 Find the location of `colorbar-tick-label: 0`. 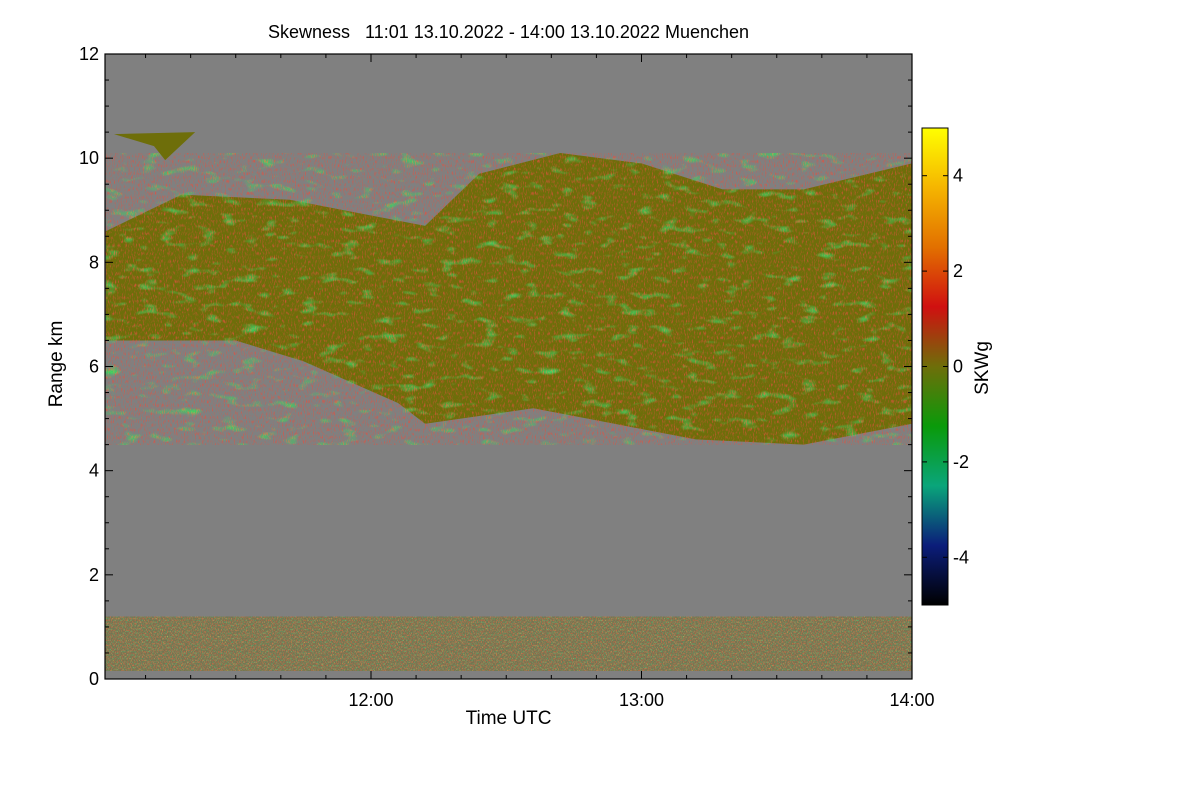

colorbar-tick-label: 0 is located at coordinates (958, 367).